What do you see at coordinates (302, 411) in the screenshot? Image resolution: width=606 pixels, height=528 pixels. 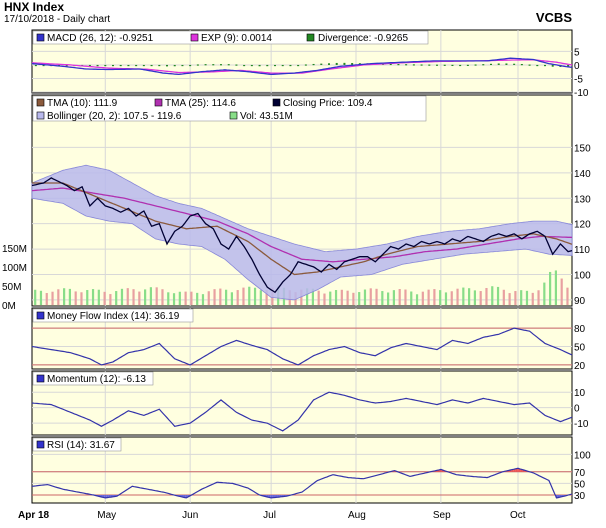 I see `momentum-line` at bounding box center [302, 411].